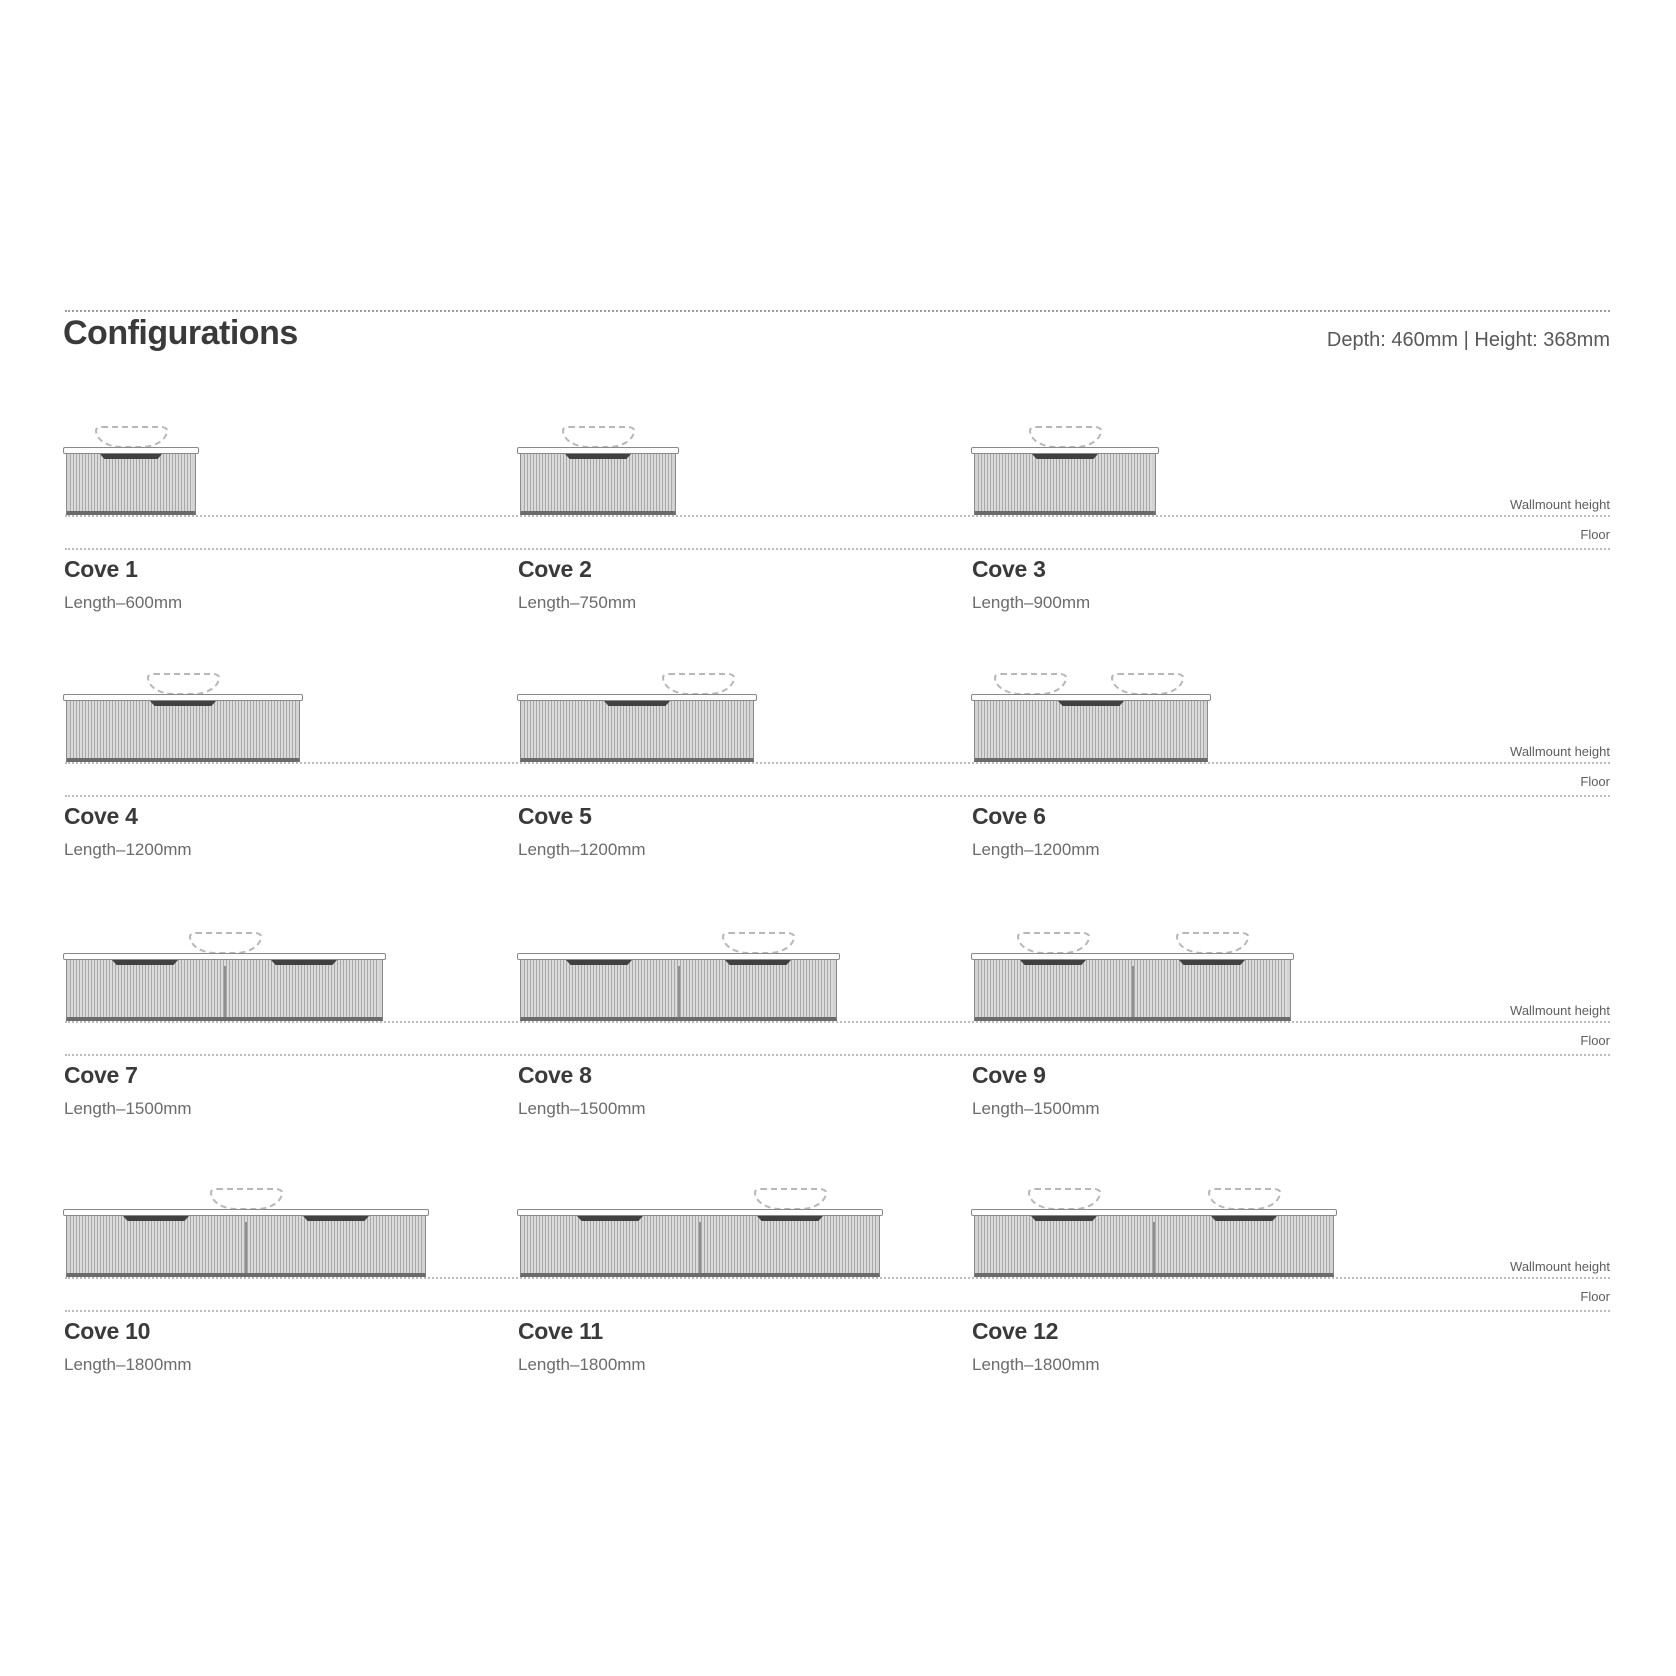 This screenshot has width=1676, height=1676. What do you see at coordinates (837, 311) in the screenshot?
I see `header-divider` at bounding box center [837, 311].